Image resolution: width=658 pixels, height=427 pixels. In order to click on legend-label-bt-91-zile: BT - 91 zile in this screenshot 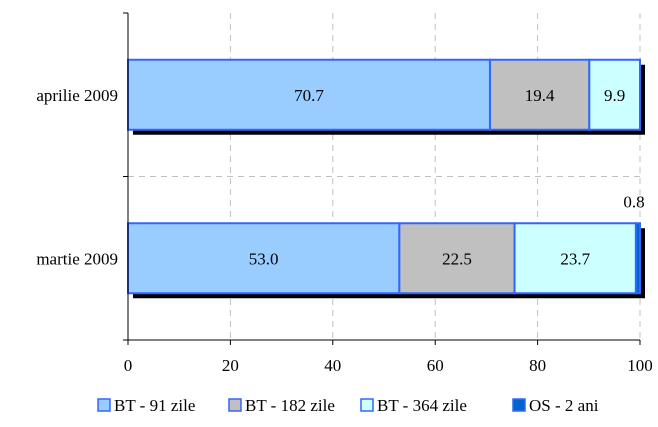, I will do `click(154, 405)`.